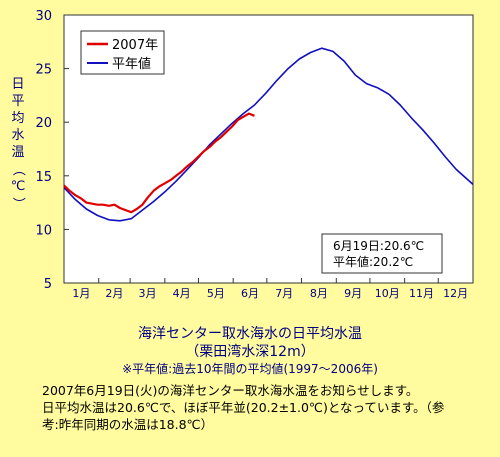  Describe the element at coordinates (319, 293) in the screenshot. I see `x-tick-label: 8月` at that location.